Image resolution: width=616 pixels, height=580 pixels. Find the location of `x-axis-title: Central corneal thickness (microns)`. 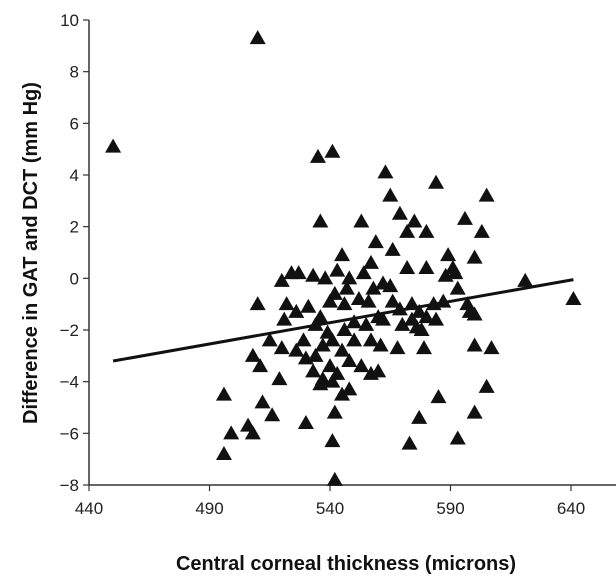

x-axis-title: Central corneal thickness (microns) is located at coordinates (346, 564).